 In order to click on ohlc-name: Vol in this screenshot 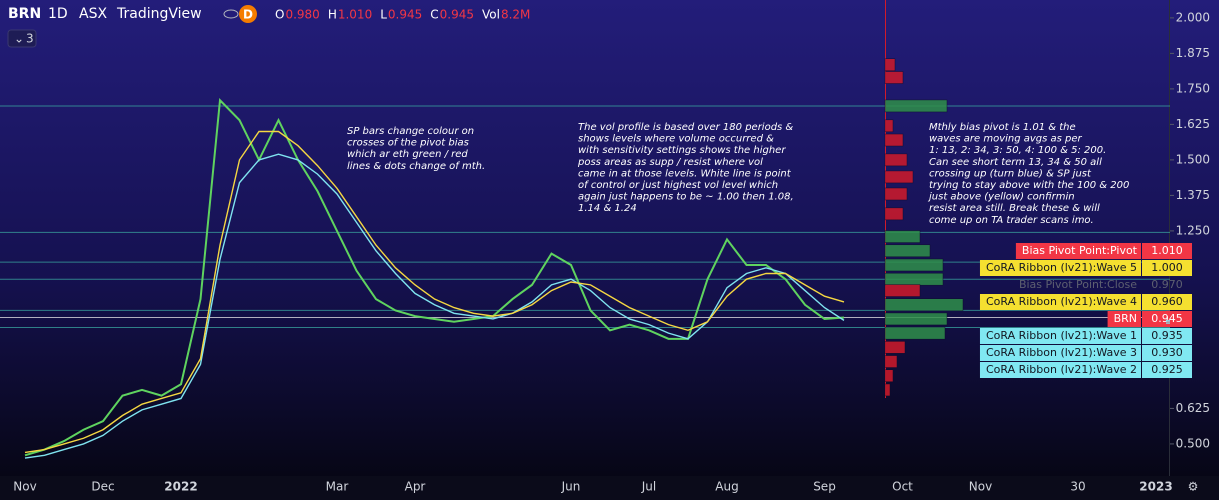, I will do `click(491, 15)`.